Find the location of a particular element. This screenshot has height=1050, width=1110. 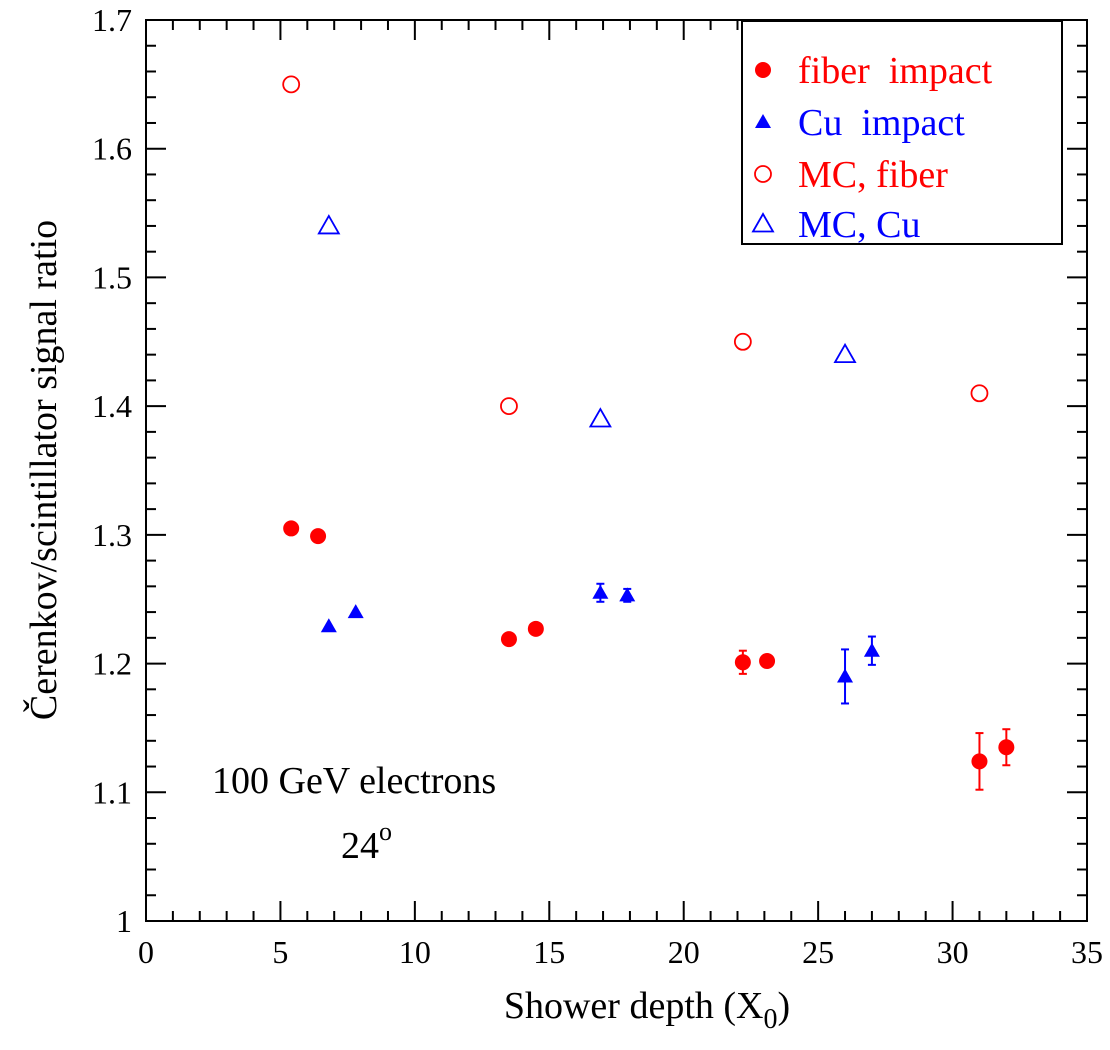

legend-label: MC, Cu is located at coordinates (859, 225).